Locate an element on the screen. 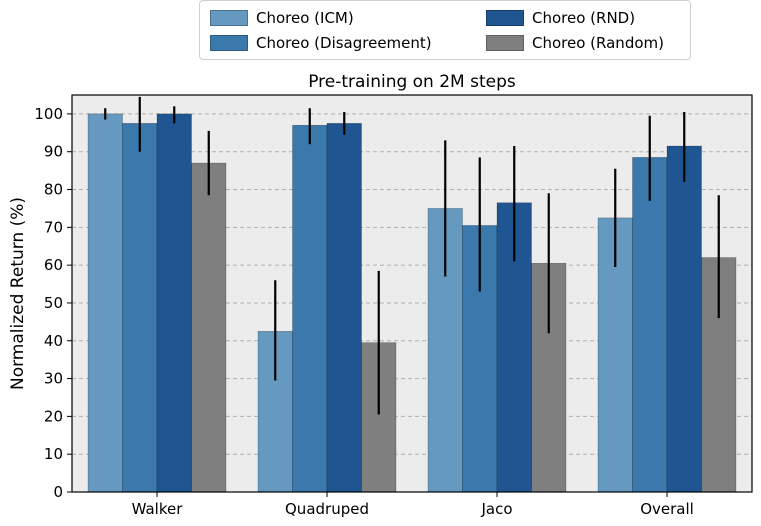  x-tick-label-jaco: Jaco is located at coordinates (496, 509).